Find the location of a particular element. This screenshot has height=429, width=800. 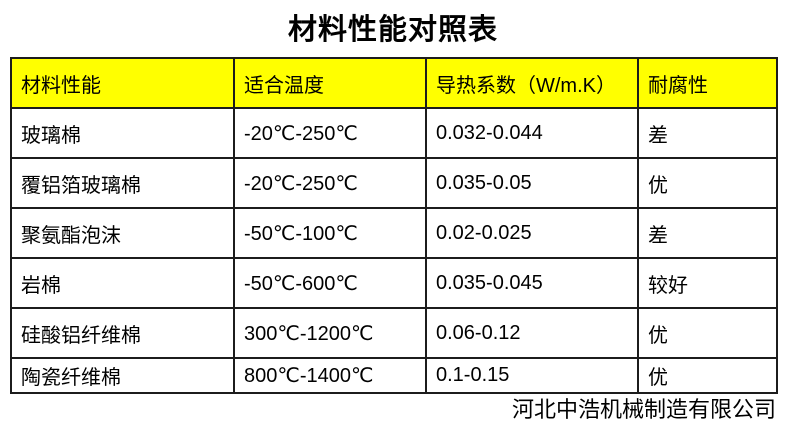

table-header-row: 材料性能 适合温度 导热系数（W/m.K） 耐腐性 is located at coordinates (394, 83).